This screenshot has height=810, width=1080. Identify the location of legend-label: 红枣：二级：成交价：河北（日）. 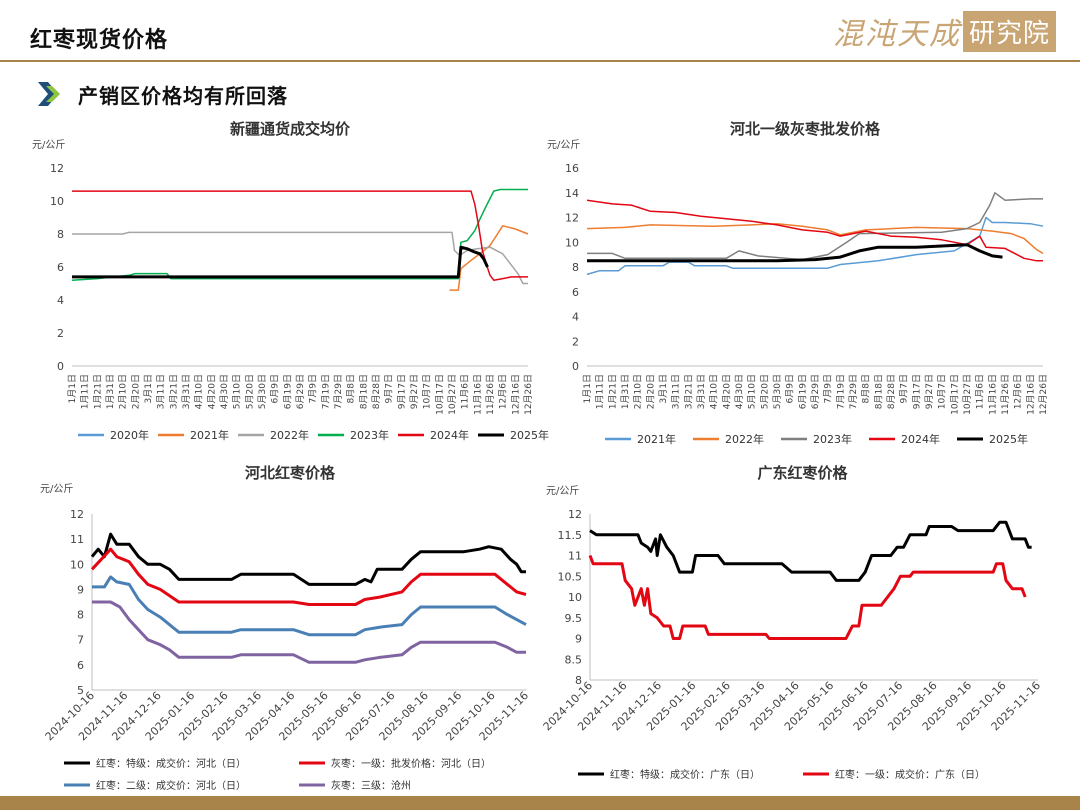
(171, 785).